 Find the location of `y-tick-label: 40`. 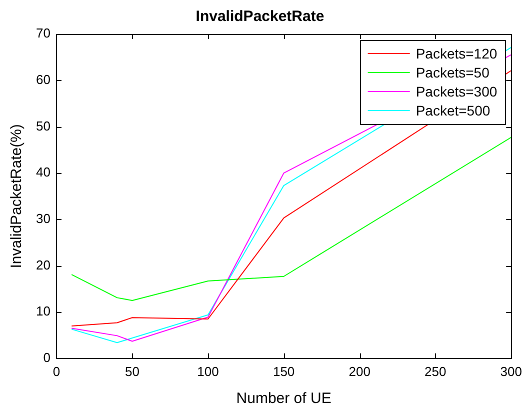

y-tick-label: 40 is located at coordinates (43, 172).